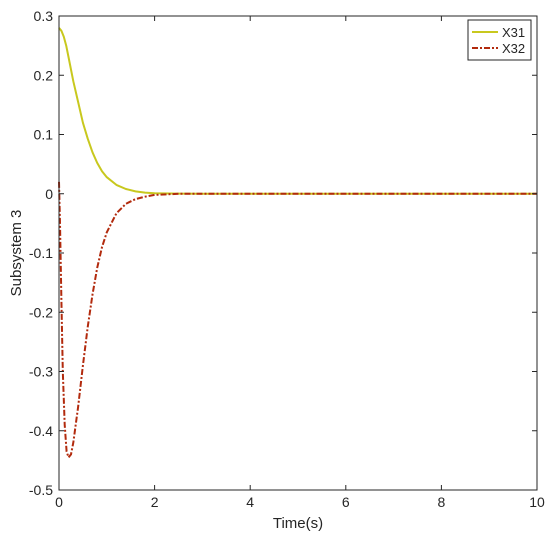 The image size is (550, 537). Describe the element at coordinates (250, 502) in the screenshot. I see `x-tick-label: 4` at that location.